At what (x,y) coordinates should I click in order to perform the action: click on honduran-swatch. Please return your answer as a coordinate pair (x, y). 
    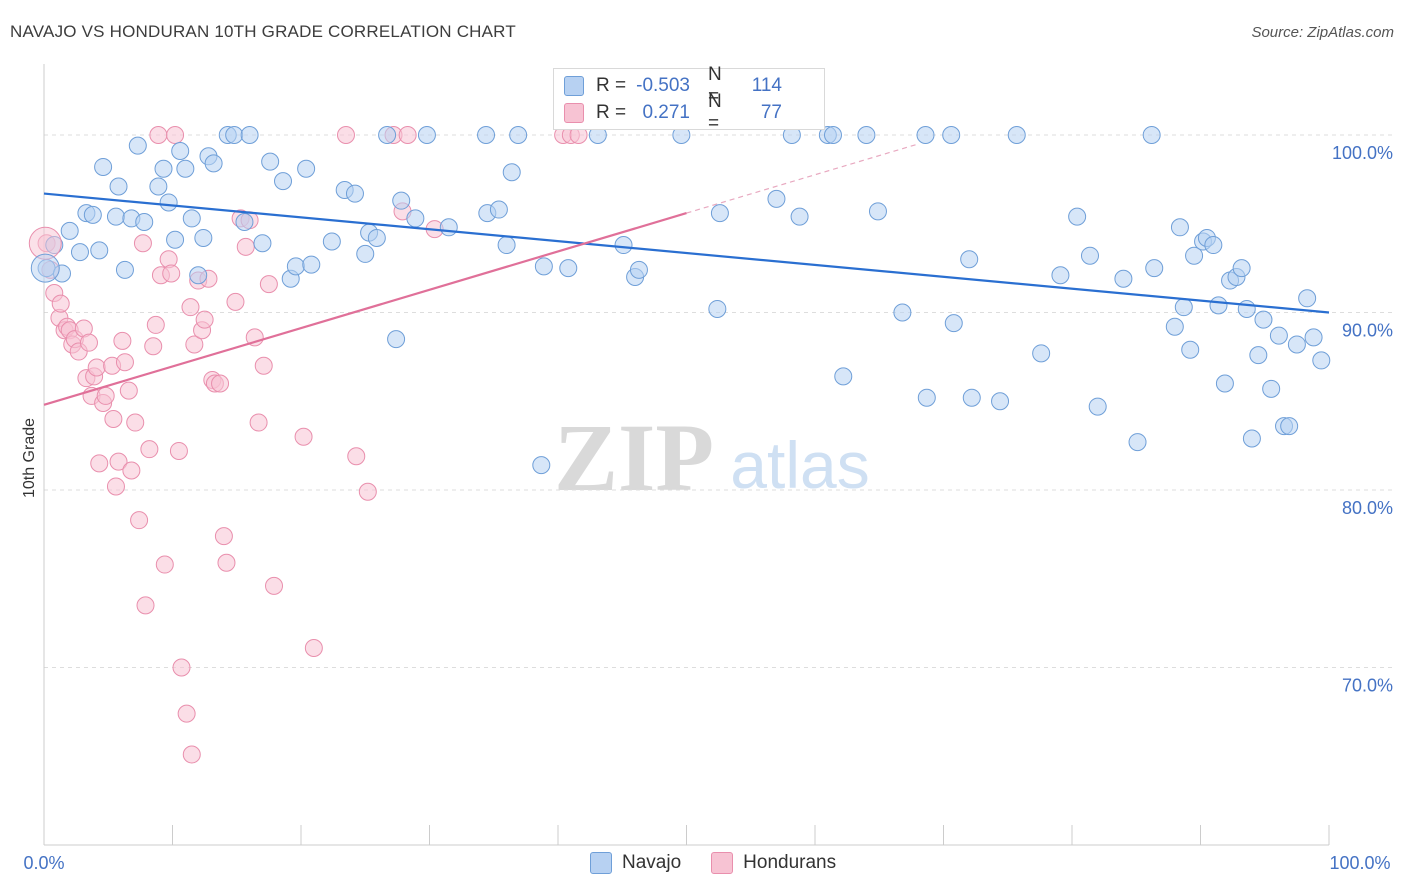
    Looking at the image, I should click on (574, 113).